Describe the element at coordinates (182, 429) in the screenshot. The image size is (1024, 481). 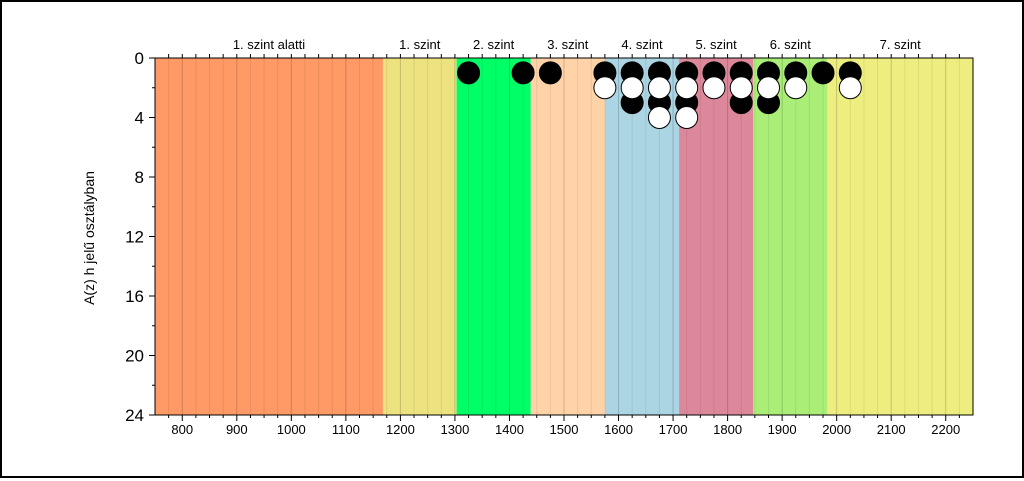
I see `x-tick-label: 800` at that location.